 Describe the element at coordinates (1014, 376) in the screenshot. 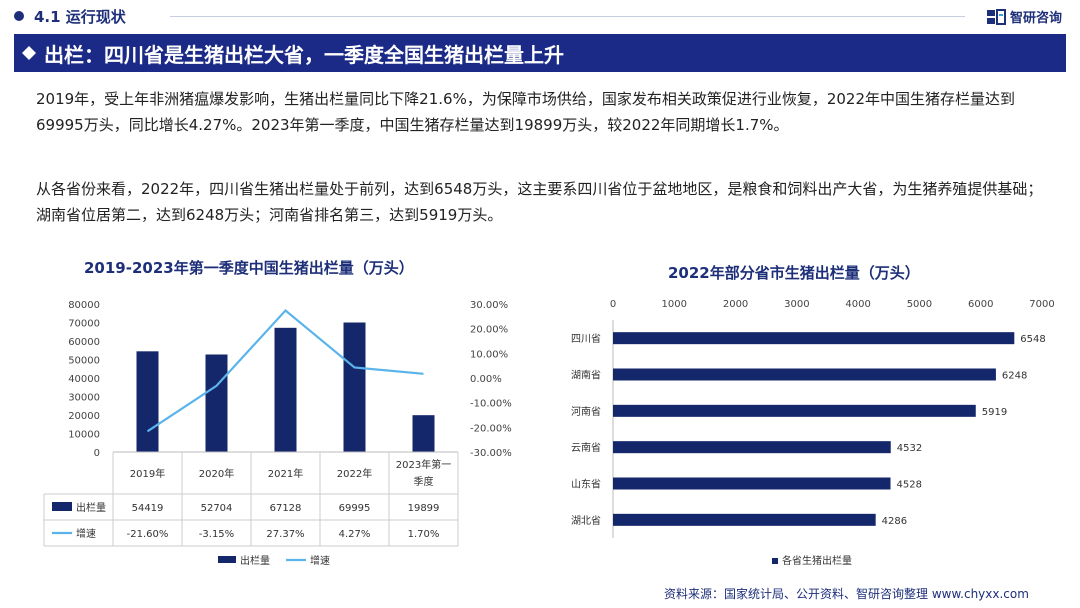

I see `data-label: 6248` at that location.